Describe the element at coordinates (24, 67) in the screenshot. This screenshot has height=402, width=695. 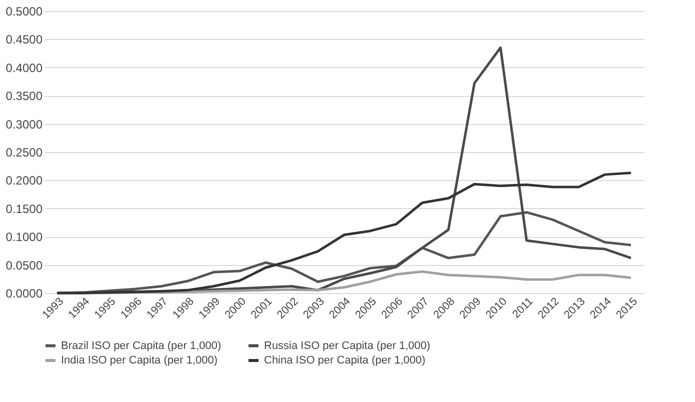
I see `y-tick-label: 0.4000` at that location.